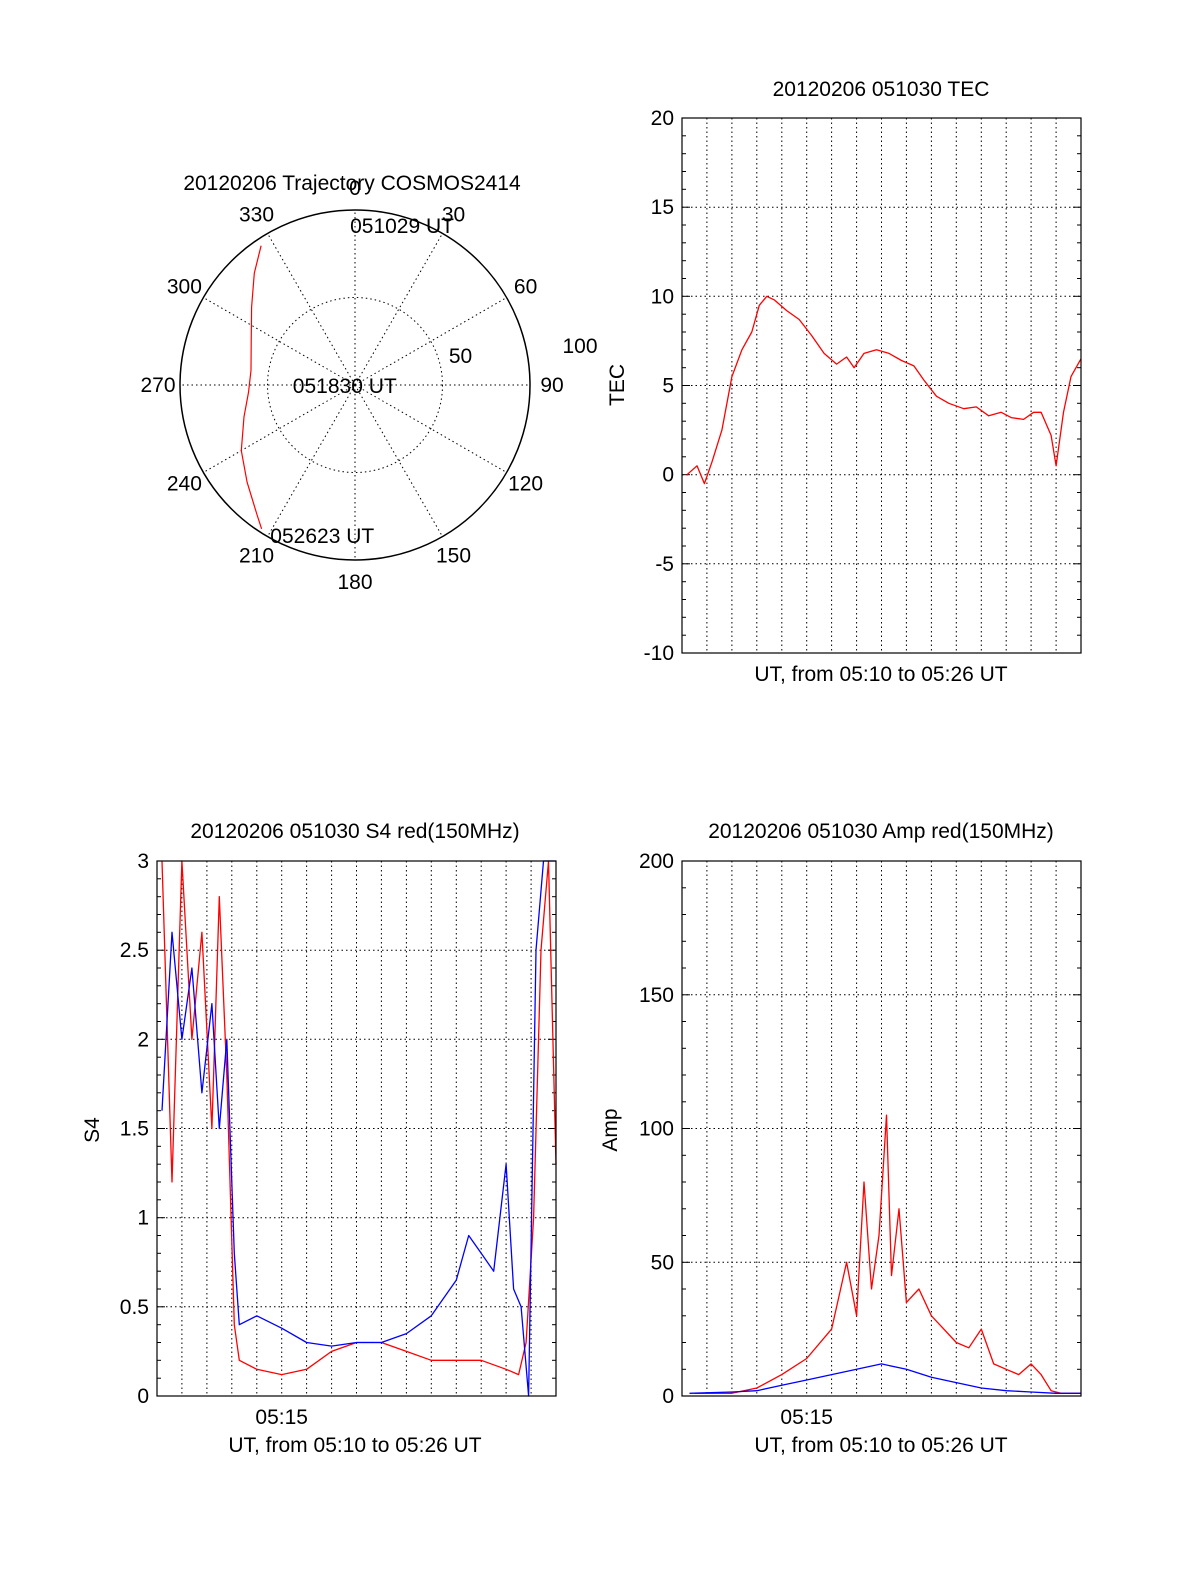 Image resolution: width=1200 pixels, height=1575 pixels. I want to click on amp-series, so click(885, 1254).